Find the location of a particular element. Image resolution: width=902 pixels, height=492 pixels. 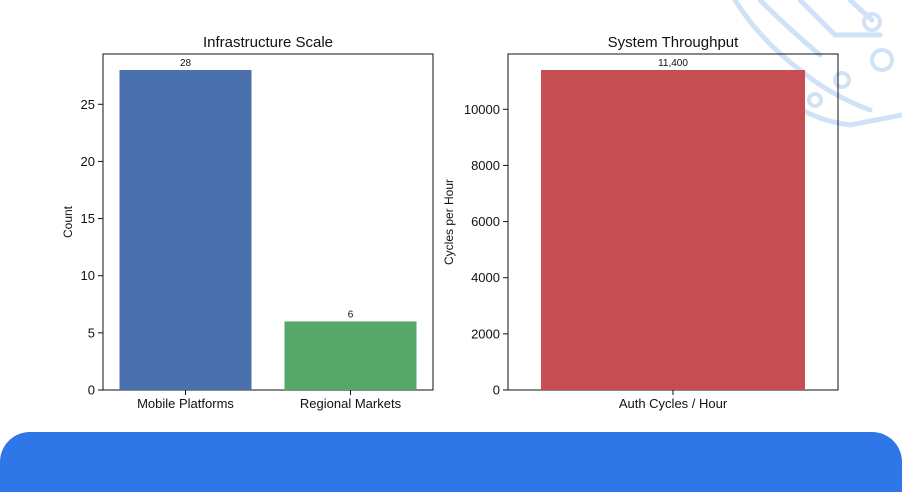

y-tick-label: 2000 is located at coordinates (485, 333).